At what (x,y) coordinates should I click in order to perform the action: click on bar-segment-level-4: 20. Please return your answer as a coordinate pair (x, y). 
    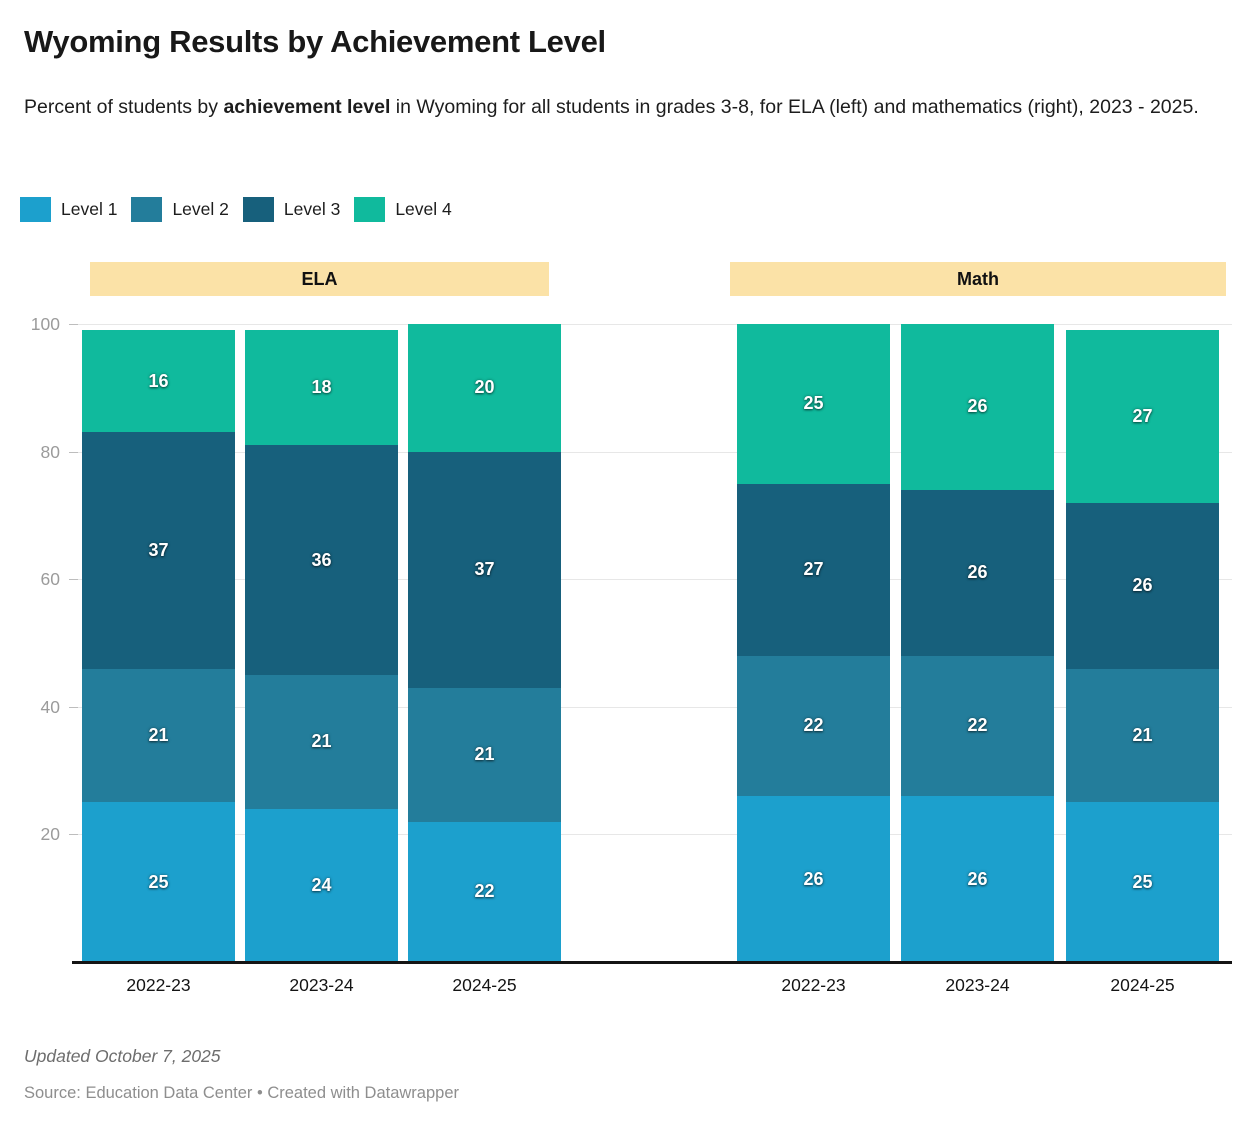
    Looking at the image, I should click on (484, 388).